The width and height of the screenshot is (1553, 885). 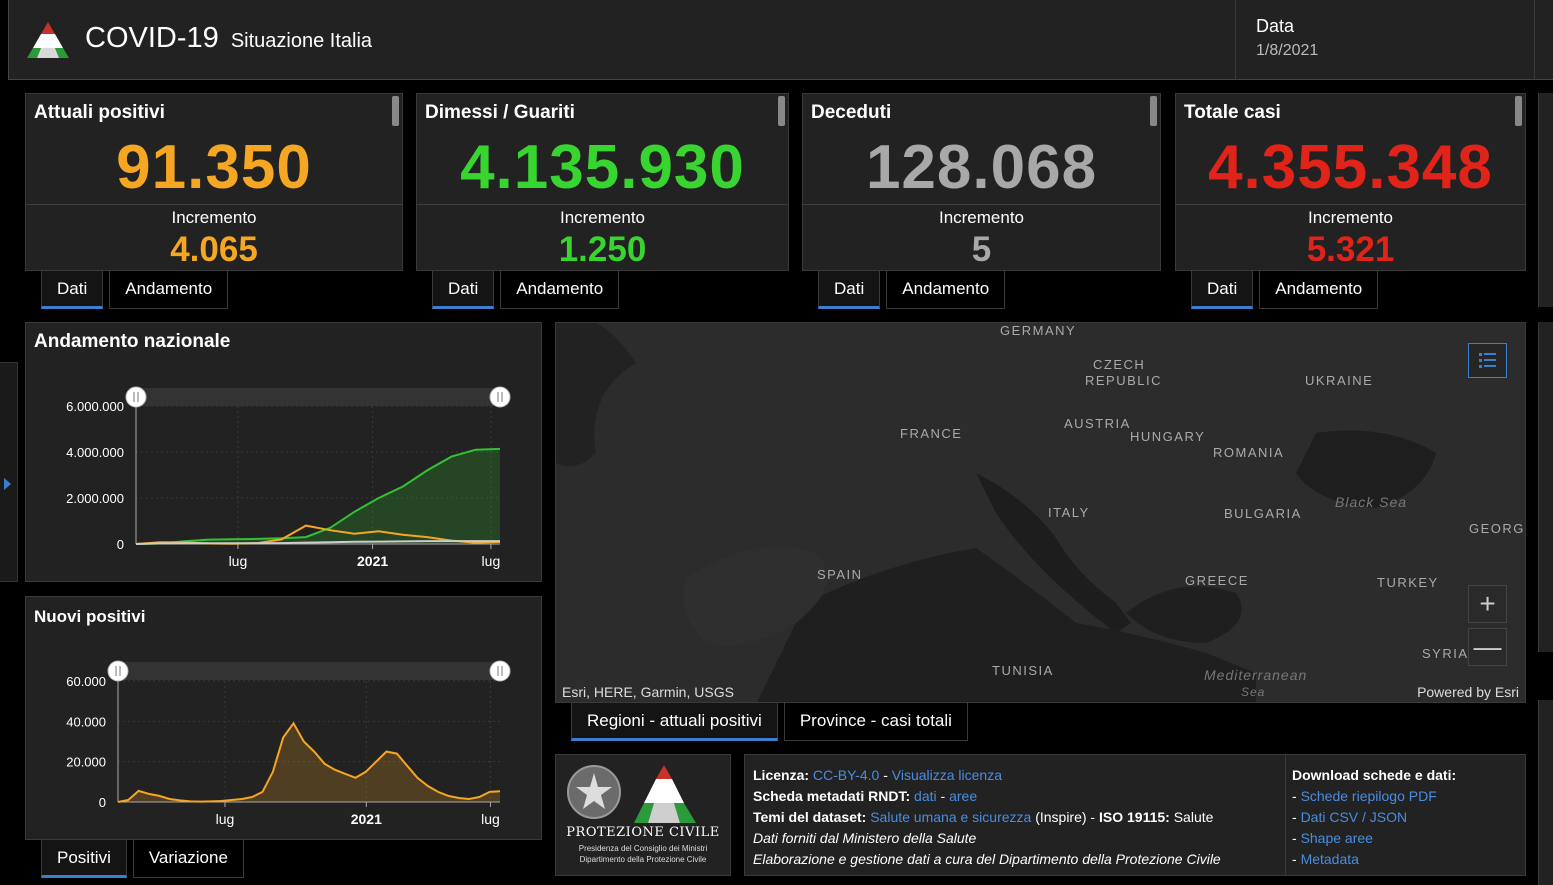 I want to click on zoom-out-button: —, so click(x=1487, y=647).